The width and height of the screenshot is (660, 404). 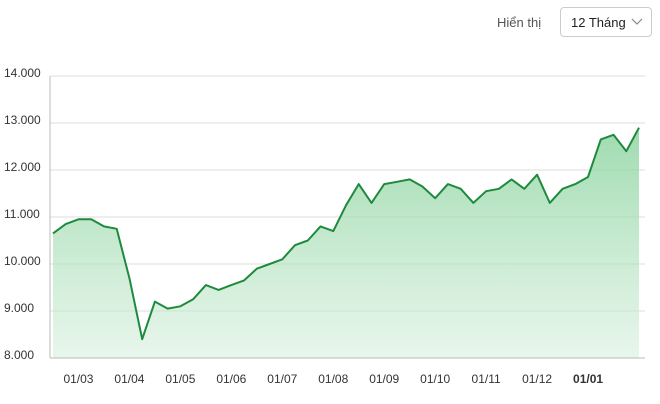 What do you see at coordinates (333, 379) in the screenshot?
I see `x-tick-label: 01/08` at bounding box center [333, 379].